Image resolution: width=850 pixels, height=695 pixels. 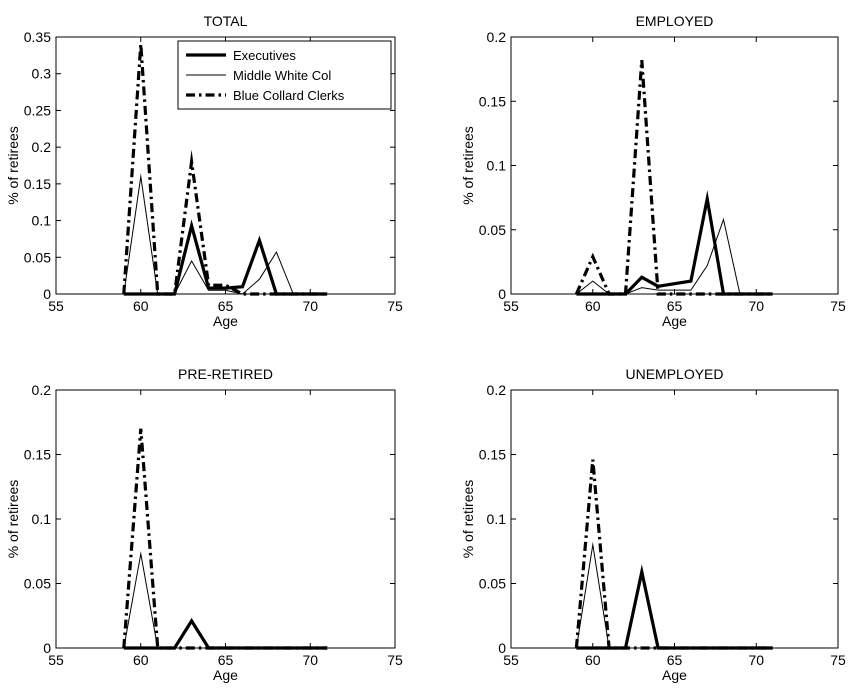 What do you see at coordinates (264, 55) in the screenshot?
I see `legend-label-executives: Executives` at bounding box center [264, 55].